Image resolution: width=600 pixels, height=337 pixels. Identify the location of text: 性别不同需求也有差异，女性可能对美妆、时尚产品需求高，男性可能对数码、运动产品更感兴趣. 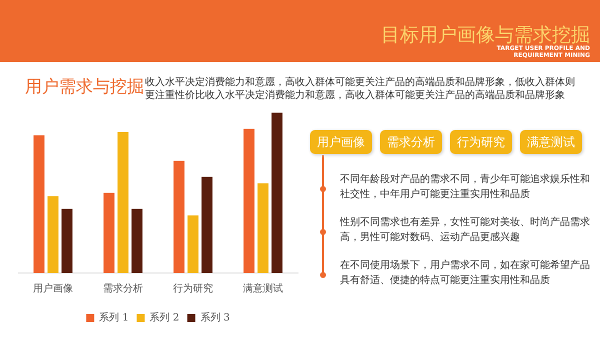
(465, 230).